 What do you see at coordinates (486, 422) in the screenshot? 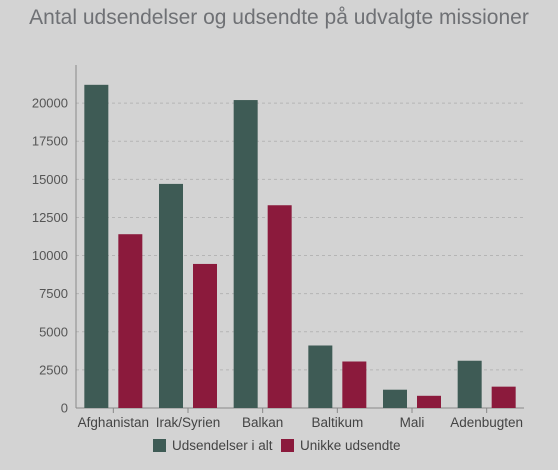
I see `x-tick-label: Adenbugten` at bounding box center [486, 422].